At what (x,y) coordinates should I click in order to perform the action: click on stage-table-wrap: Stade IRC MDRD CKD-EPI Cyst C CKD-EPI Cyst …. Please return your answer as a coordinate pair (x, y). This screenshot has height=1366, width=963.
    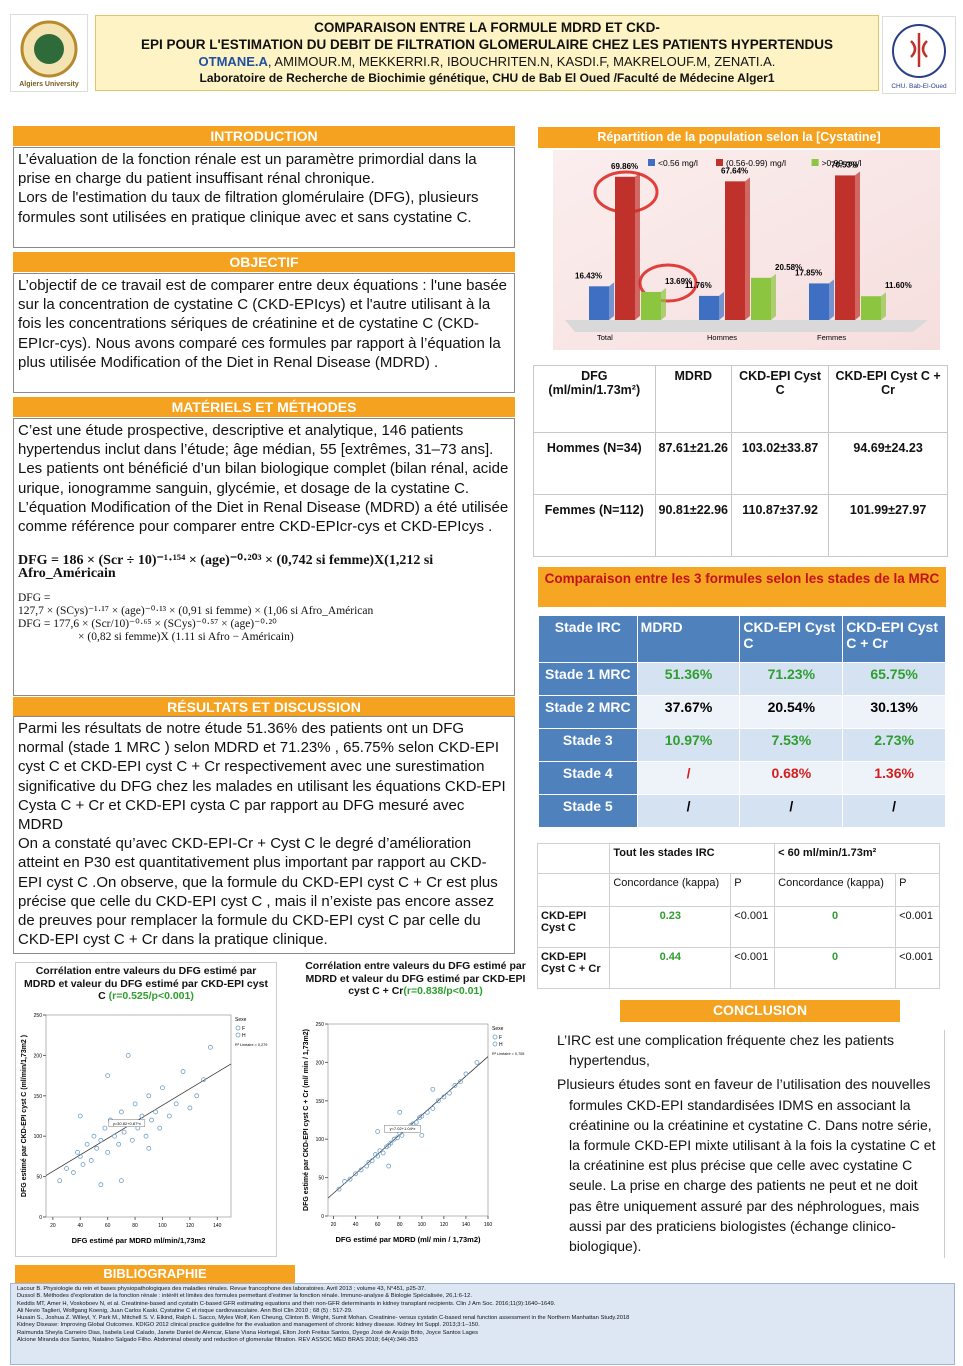
    Looking at the image, I should click on (742, 721).